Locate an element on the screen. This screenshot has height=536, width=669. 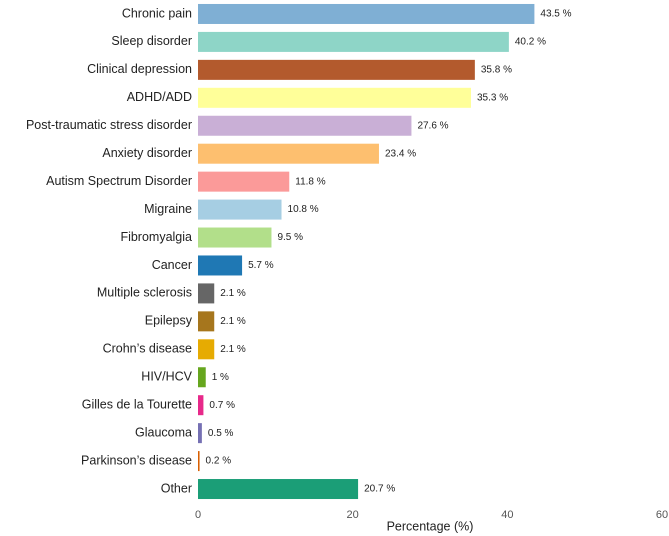
value-label: 0.7 % is located at coordinates (222, 405).